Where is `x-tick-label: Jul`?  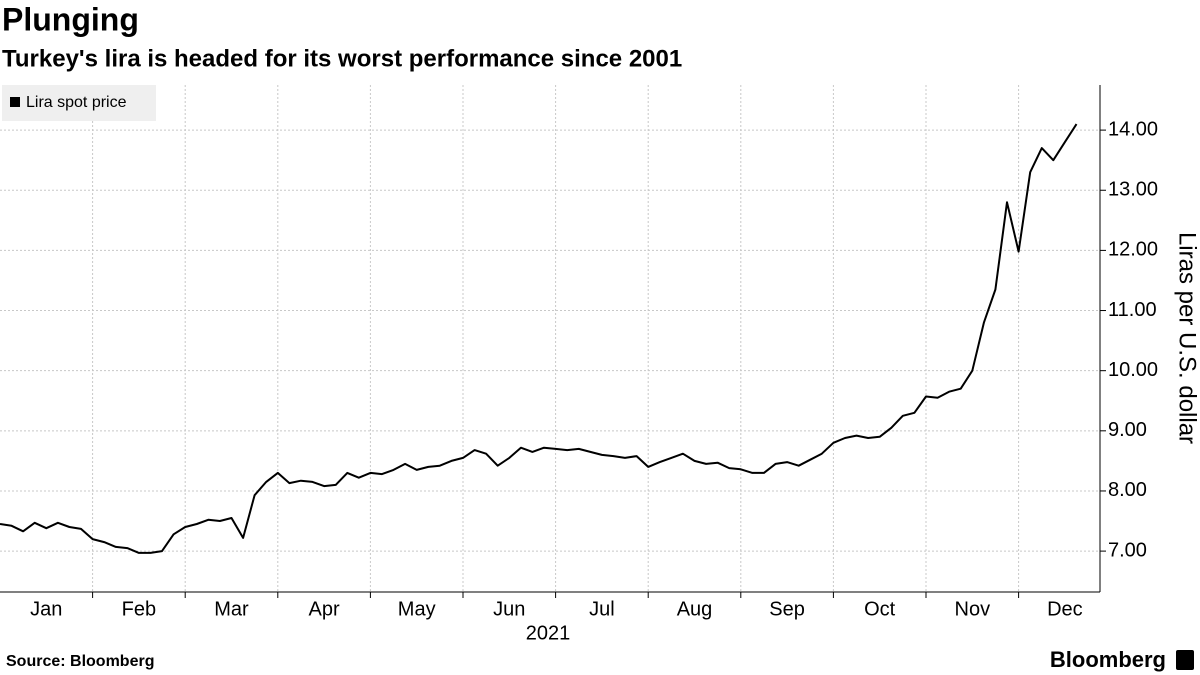
x-tick-label: Jul is located at coordinates (602, 609).